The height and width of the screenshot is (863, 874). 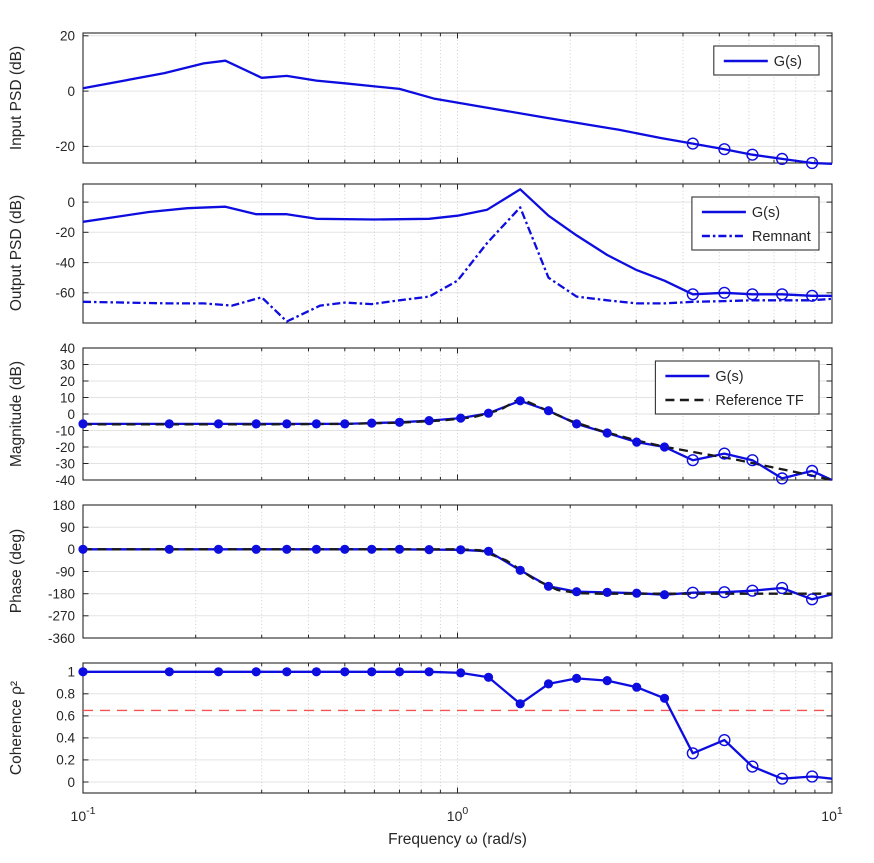 What do you see at coordinates (458, 725) in the screenshot?
I see `series-line-g-s-` at bounding box center [458, 725].